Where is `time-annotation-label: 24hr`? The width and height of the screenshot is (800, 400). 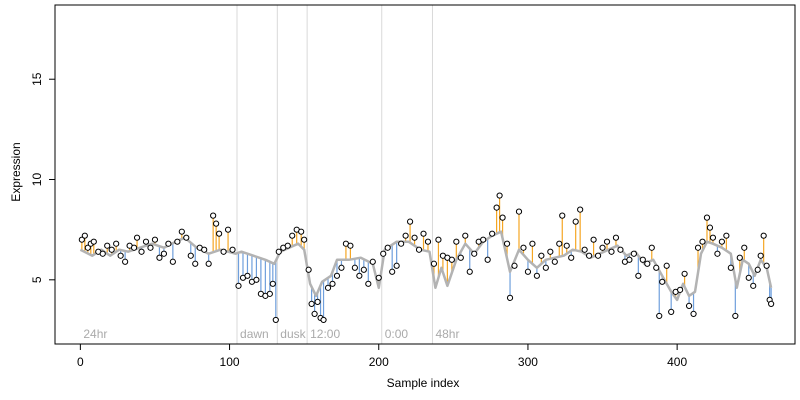
time-annotation-label: 24hr is located at coordinates (95, 334).